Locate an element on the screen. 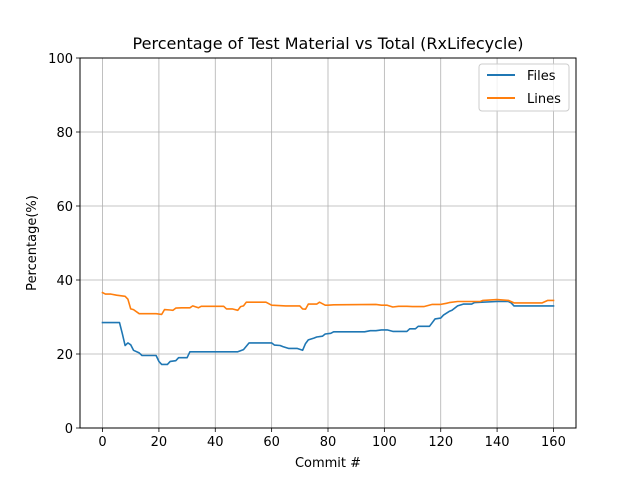 The width and height of the screenshot is (640, 480). x-tick-label: 160 is located at coordinates (553, 442).